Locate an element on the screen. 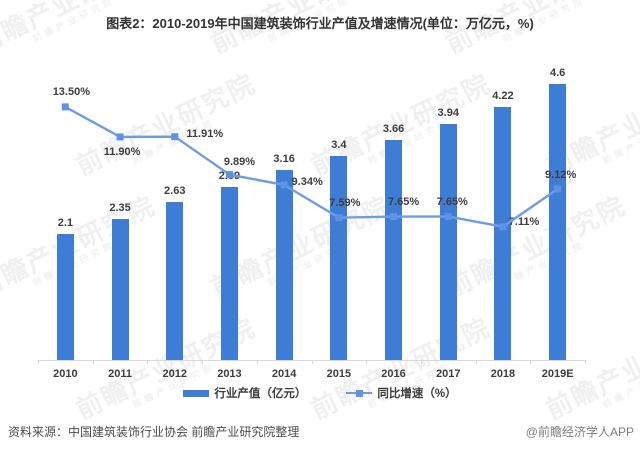 The image size is (640, 451). growth-value-label: 11.91% is located at coordinates (205, 133).